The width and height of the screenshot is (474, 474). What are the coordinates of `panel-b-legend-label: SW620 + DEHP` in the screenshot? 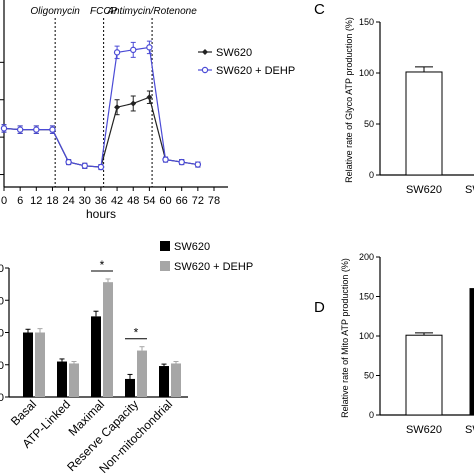 It's located at (213, 267).